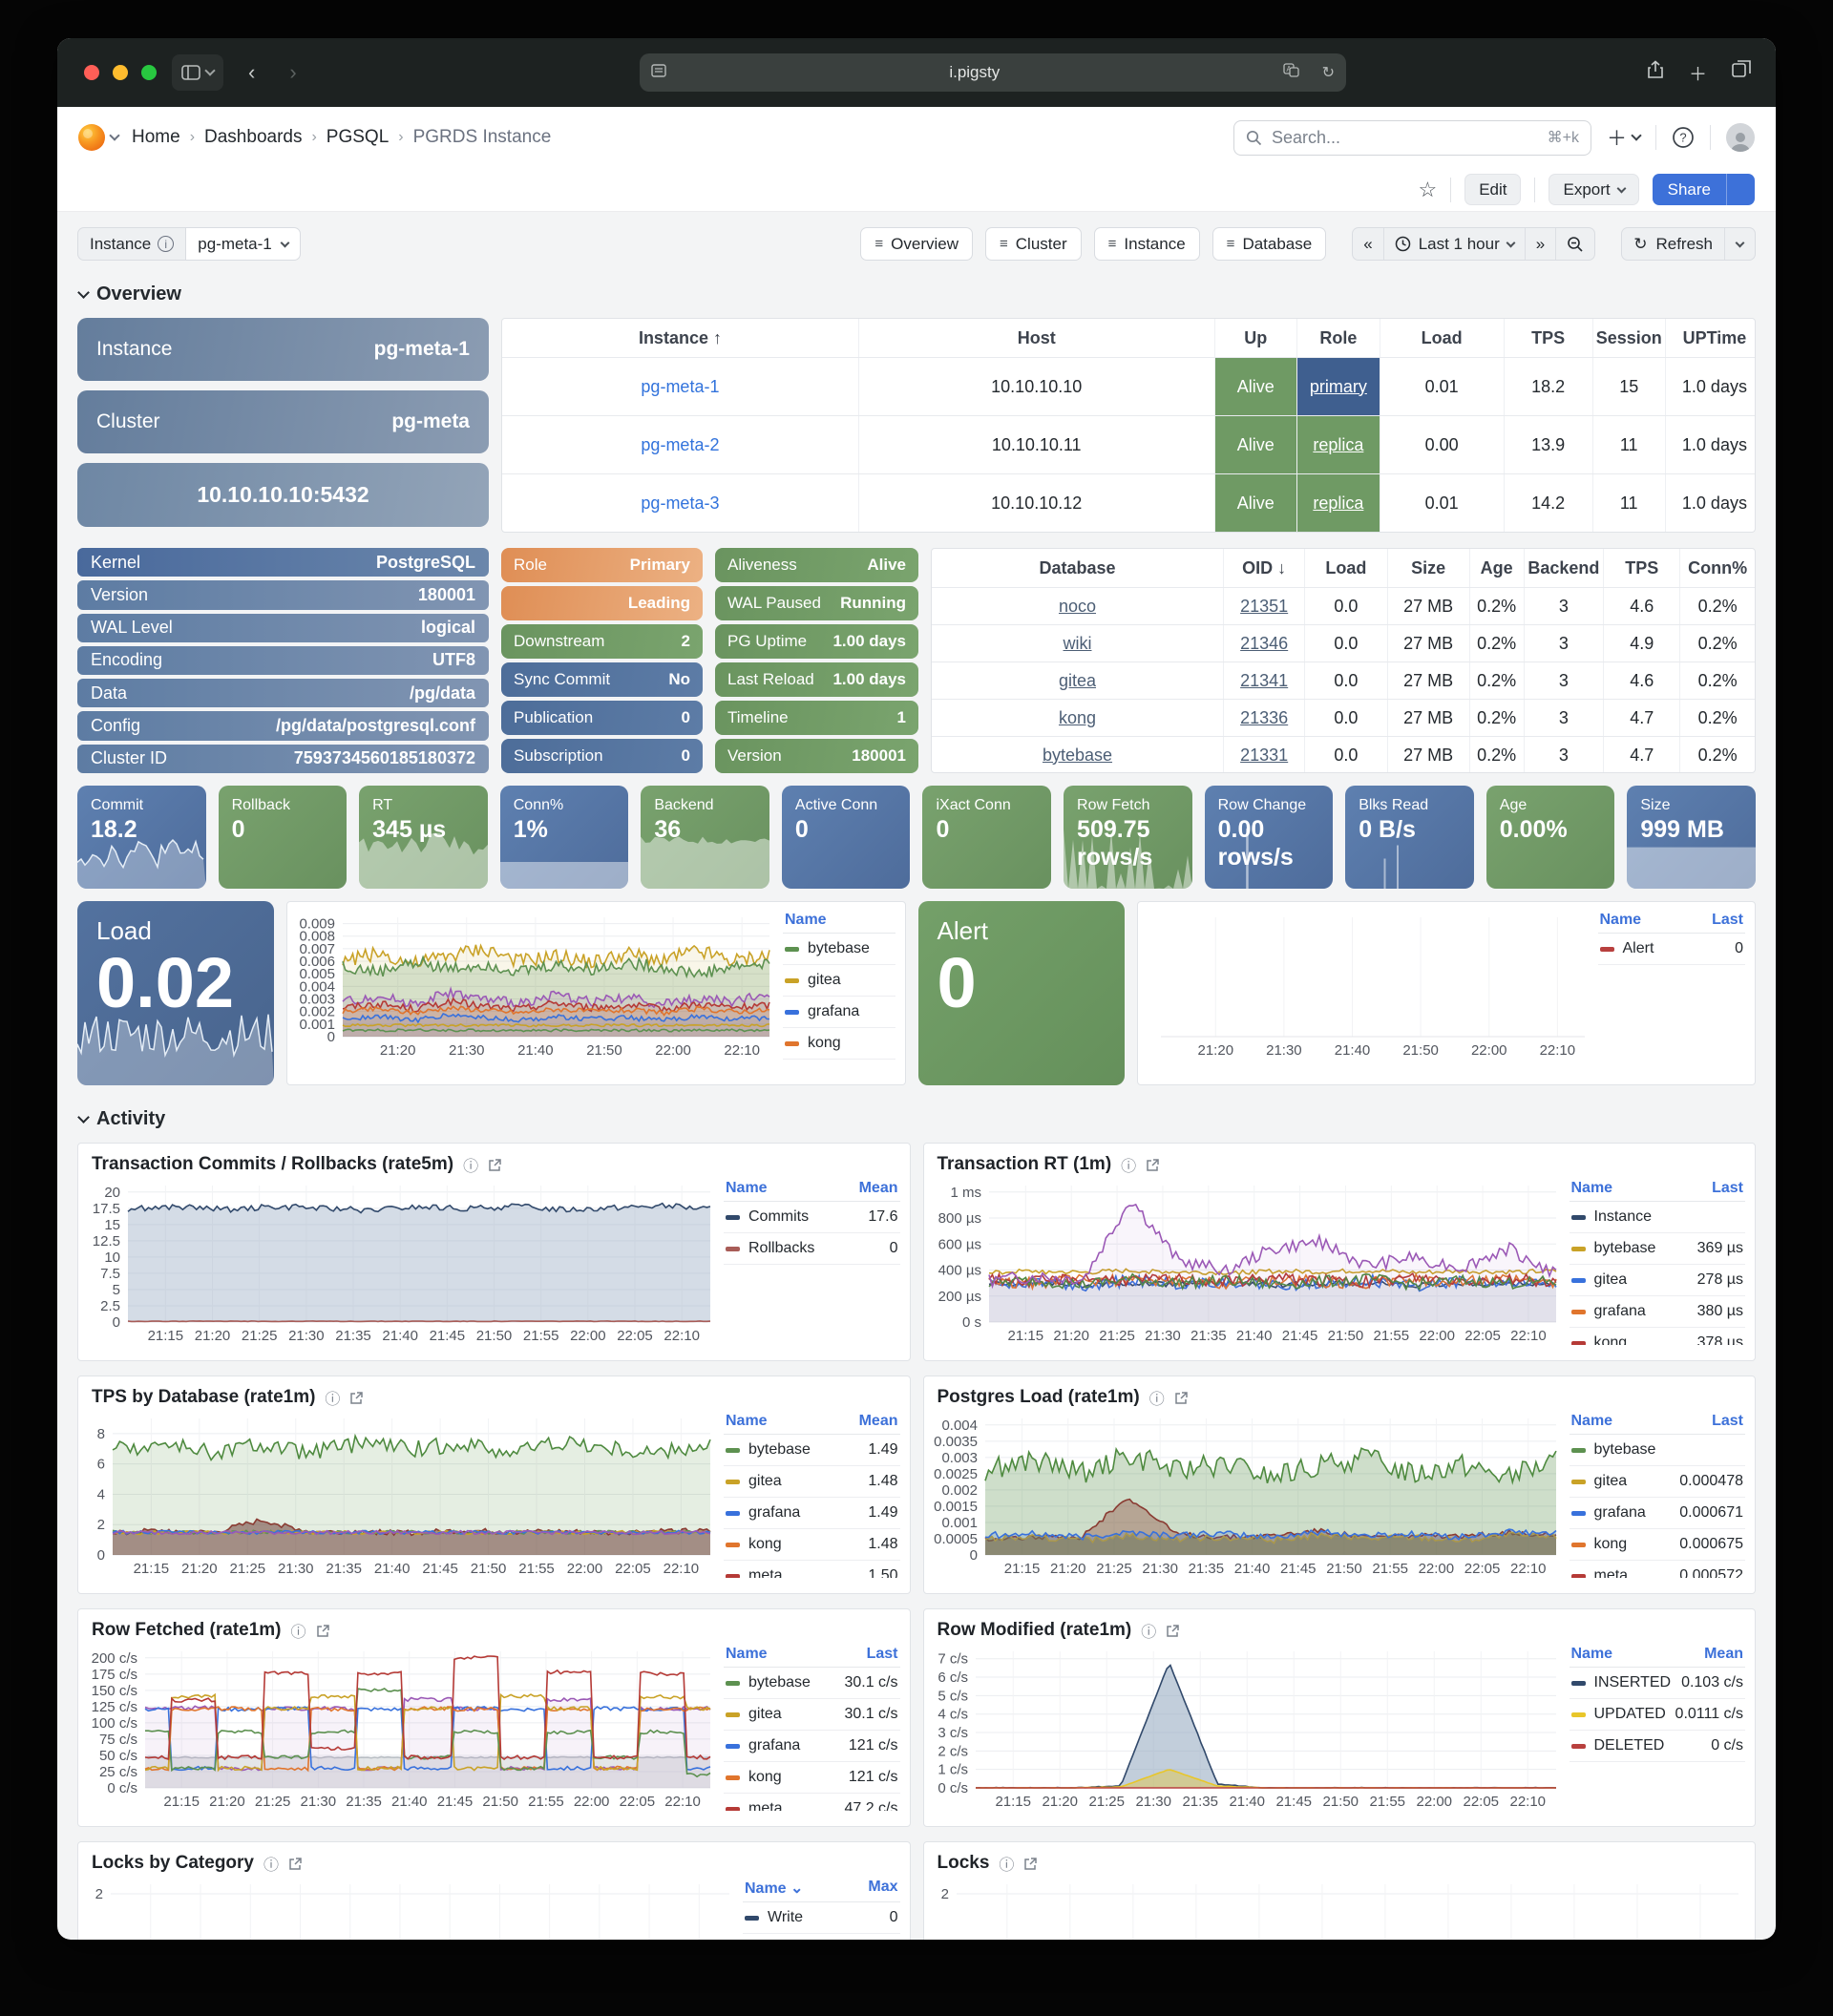 The width and height of the screenshot is (1833, 2016). What do you see at coordinates (917, 1119) in the screenshot?
I see `section-activity: Activity` at bounding box center [917, 1119].